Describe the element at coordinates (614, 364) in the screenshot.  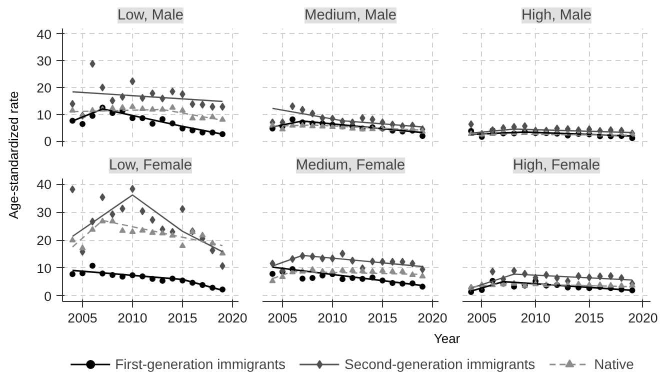
I see `legend-label: Native` at that location.